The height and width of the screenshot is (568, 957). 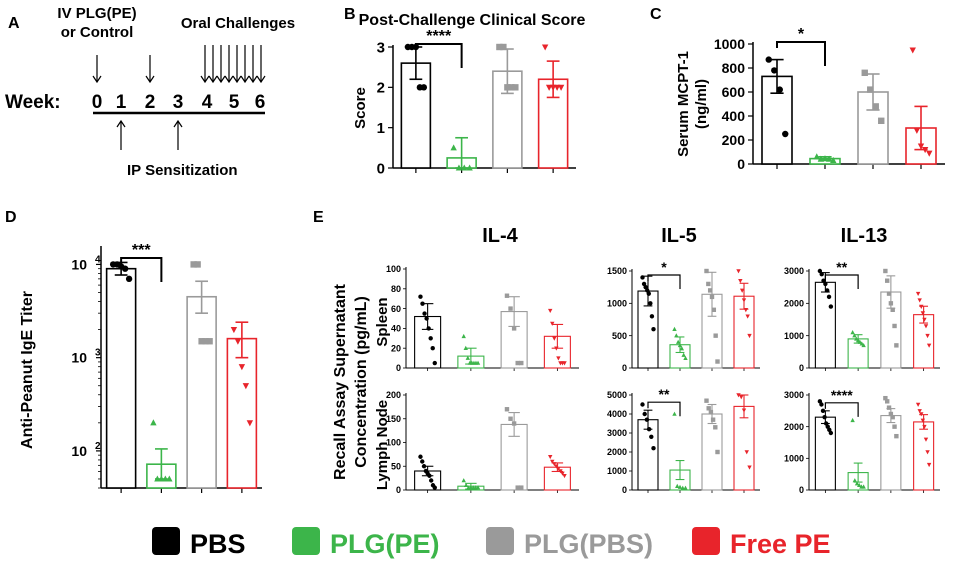 I want to click on panel-letter-e: E, so click(x=318, y=217).